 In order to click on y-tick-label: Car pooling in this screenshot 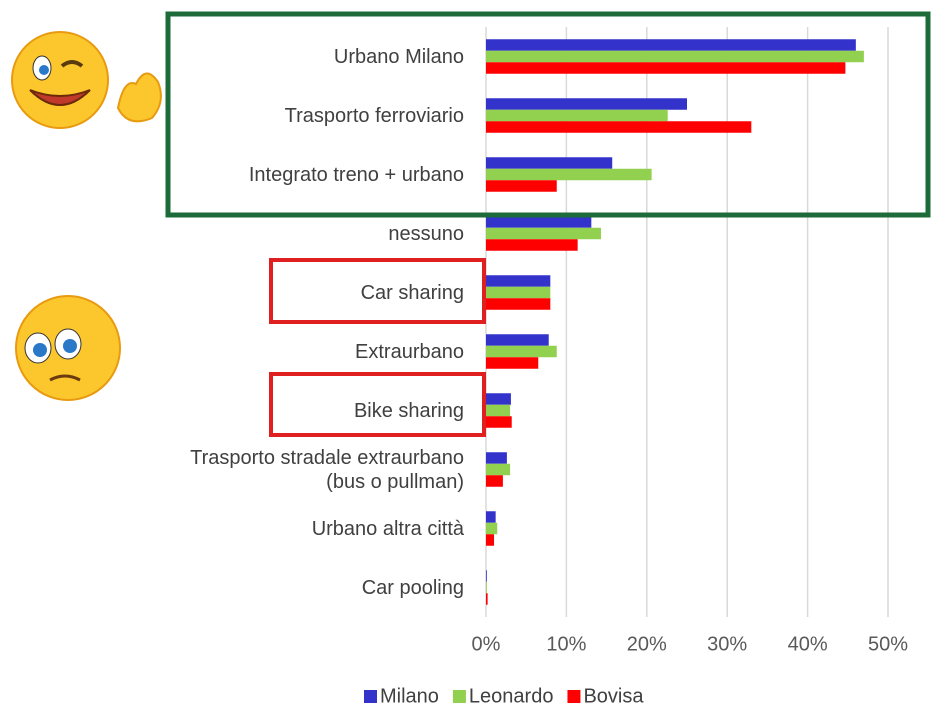, I will do `click(412, 587)`.